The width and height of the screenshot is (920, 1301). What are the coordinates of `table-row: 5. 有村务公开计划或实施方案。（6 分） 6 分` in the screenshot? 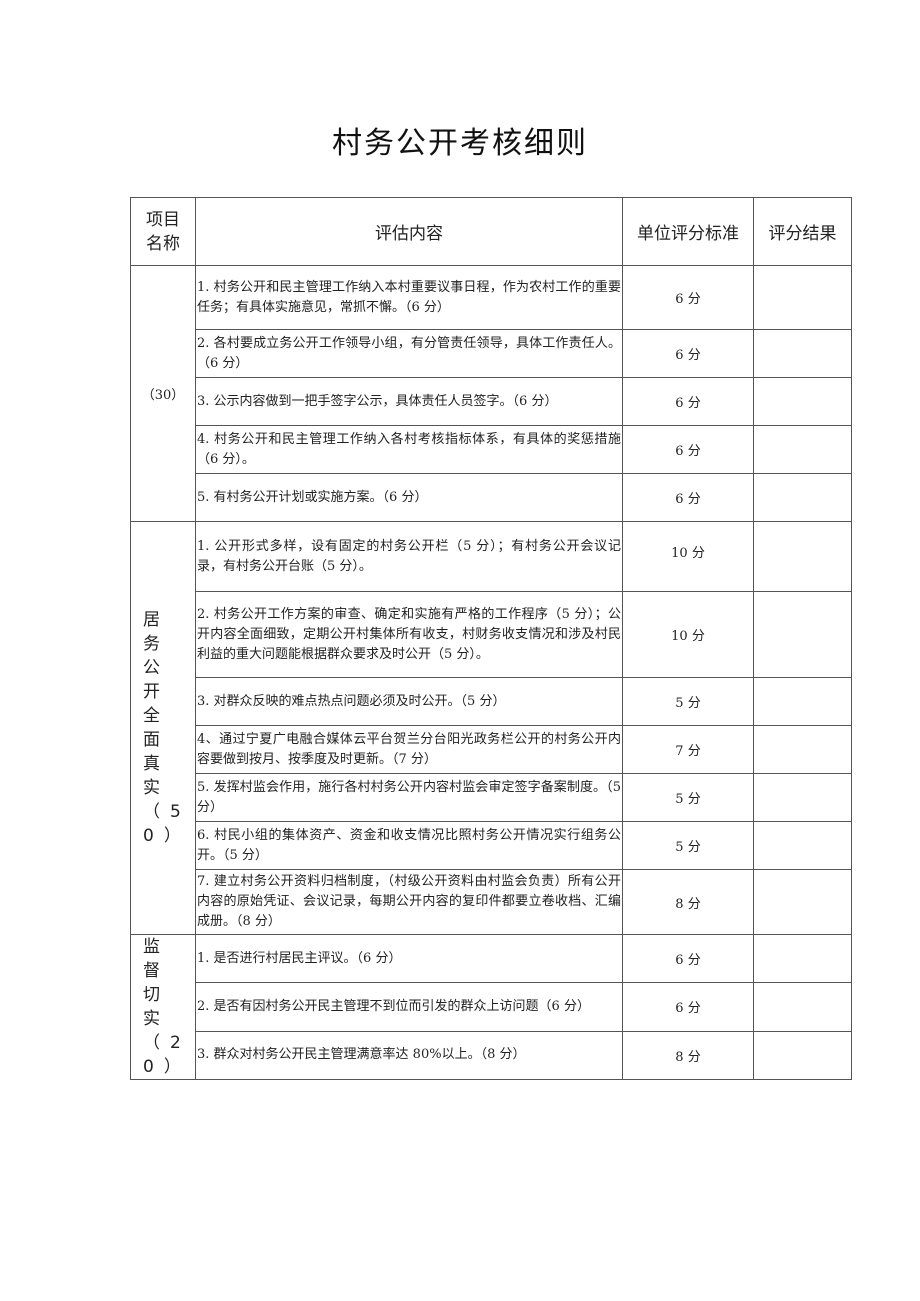 It's located at (491, 497).